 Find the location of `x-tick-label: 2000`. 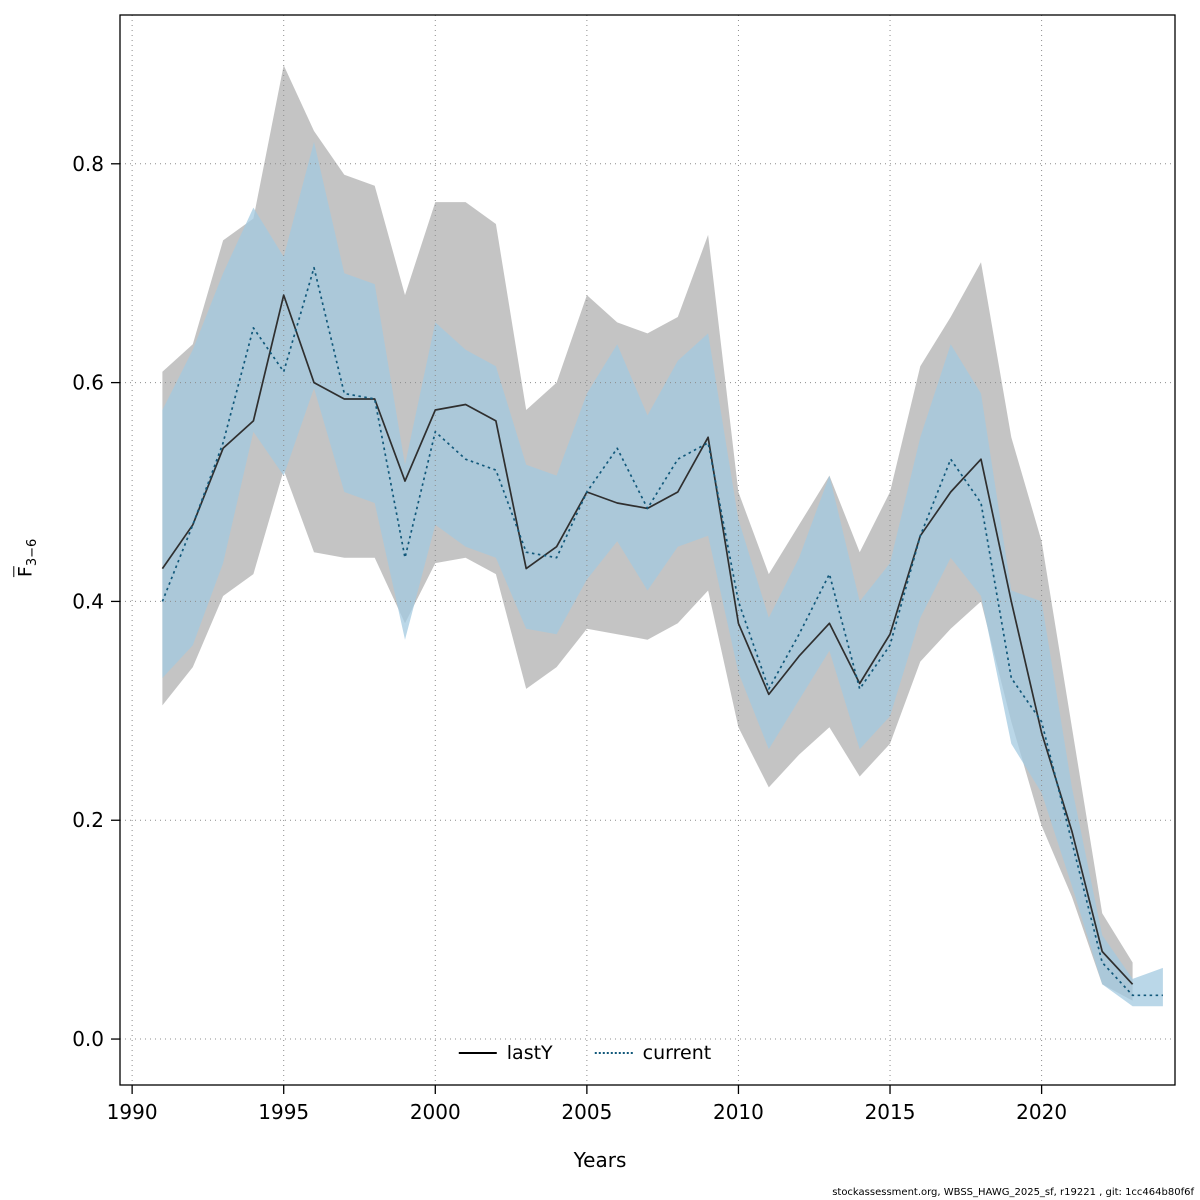

x-tick-label: 2000 is located at coordinates (435, 1112).